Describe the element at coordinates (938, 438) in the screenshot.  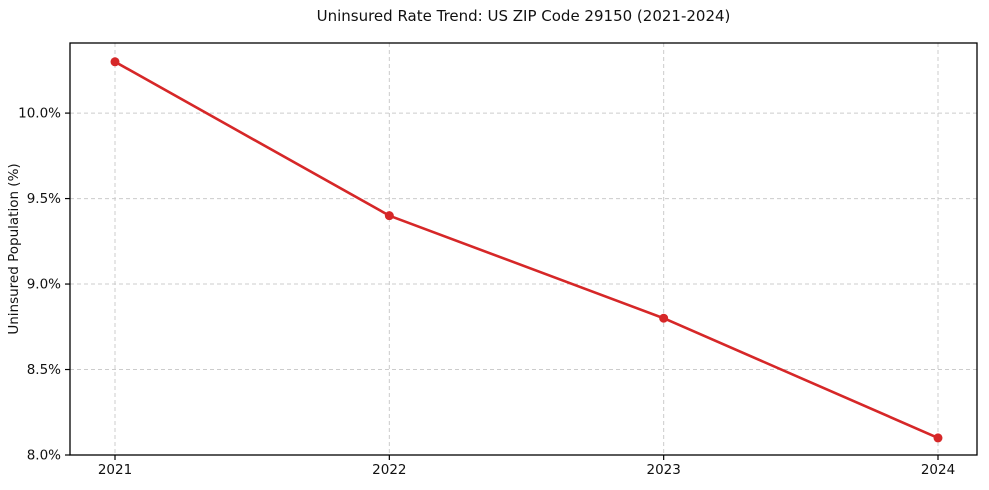
I see `data-point-2024` at that location.